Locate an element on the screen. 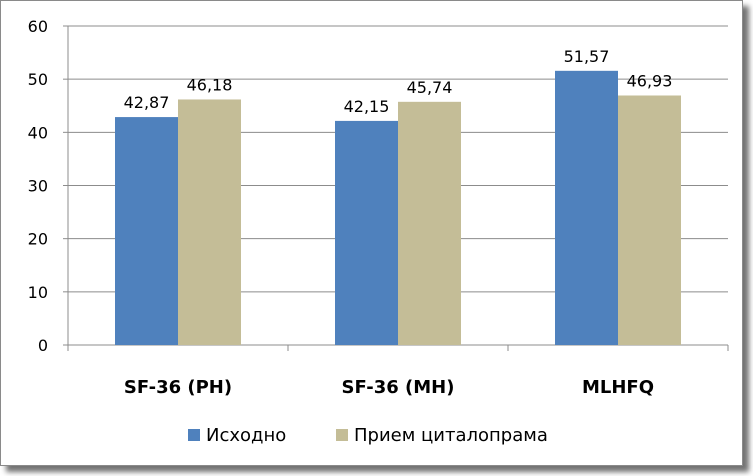  category-label: MLHFQ is located at coordinates (618, 387).